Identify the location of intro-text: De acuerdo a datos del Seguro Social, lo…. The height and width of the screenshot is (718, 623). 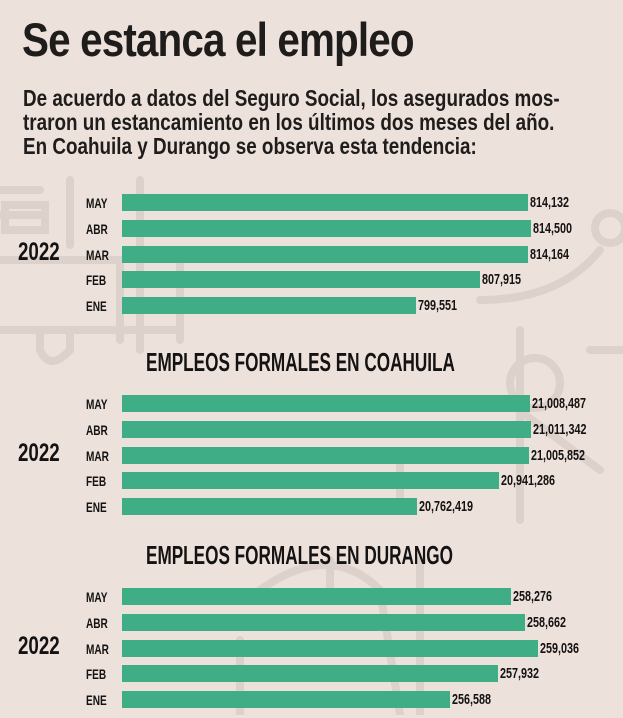
(310, 122).